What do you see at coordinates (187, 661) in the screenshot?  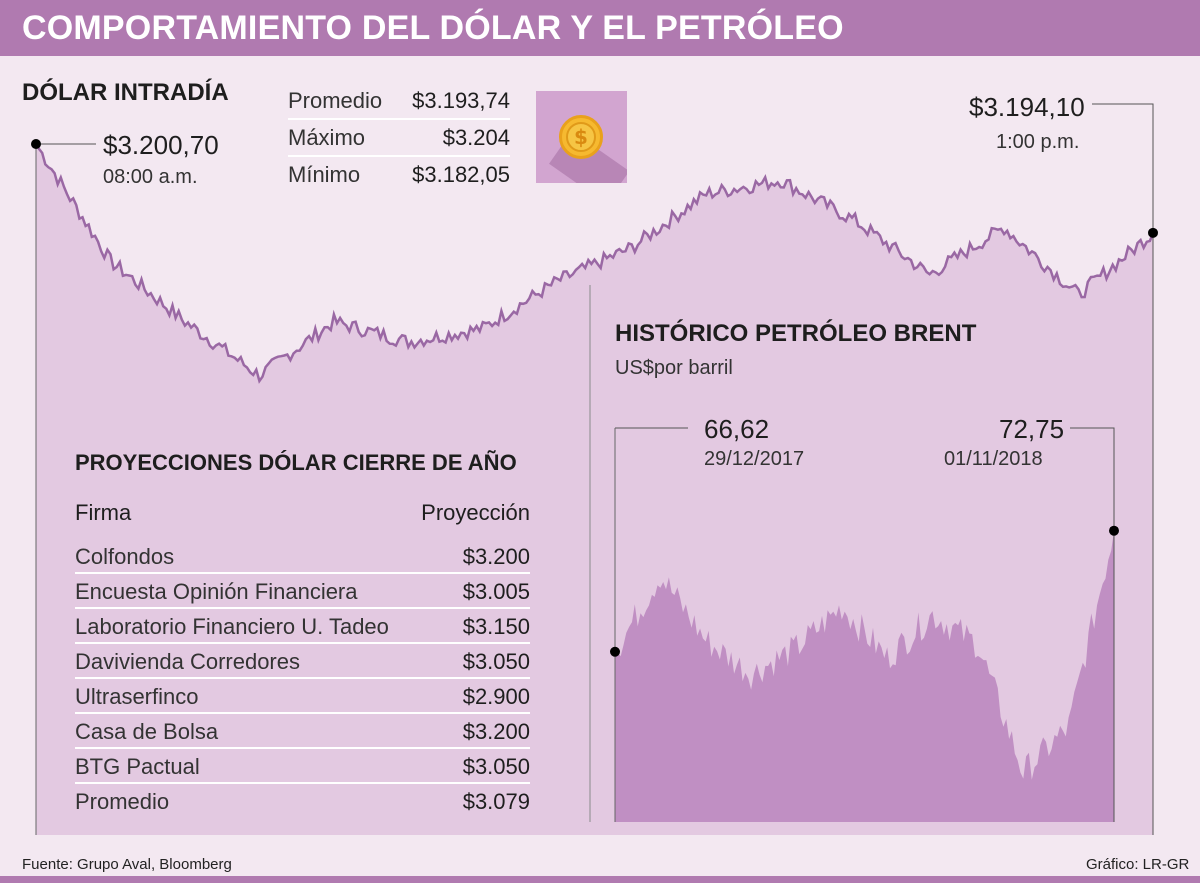 I see `firm-name: Davivienda Corredores` at bounding box center [187, 661].